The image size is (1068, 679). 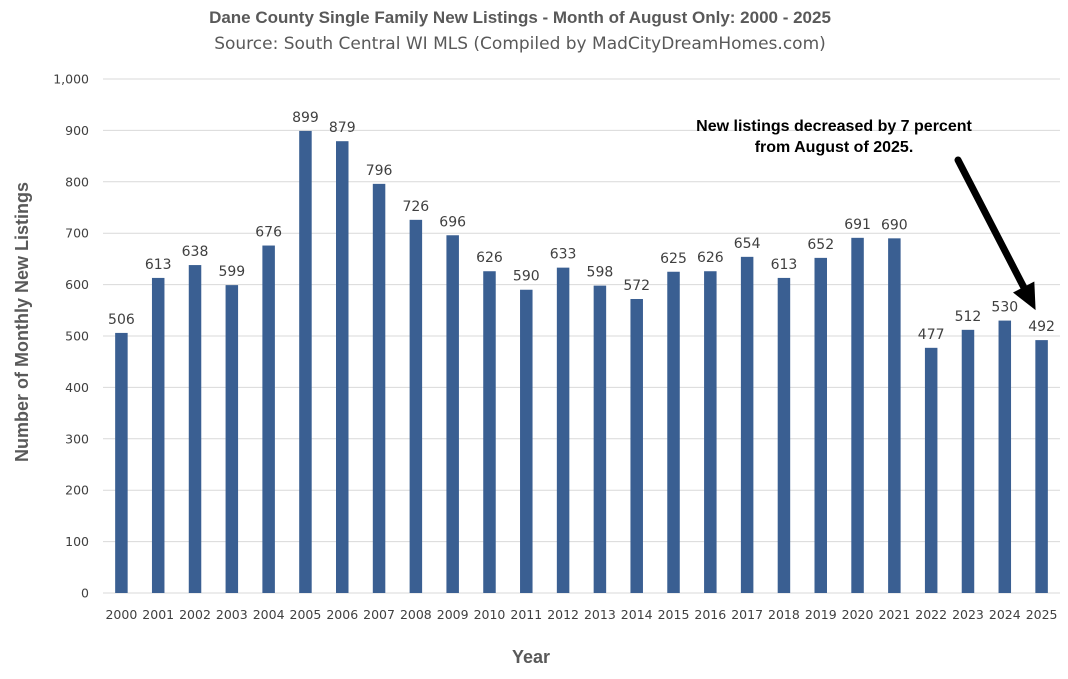 I want to click on y-tick-label: 1,000, so click(x=71, y=79).